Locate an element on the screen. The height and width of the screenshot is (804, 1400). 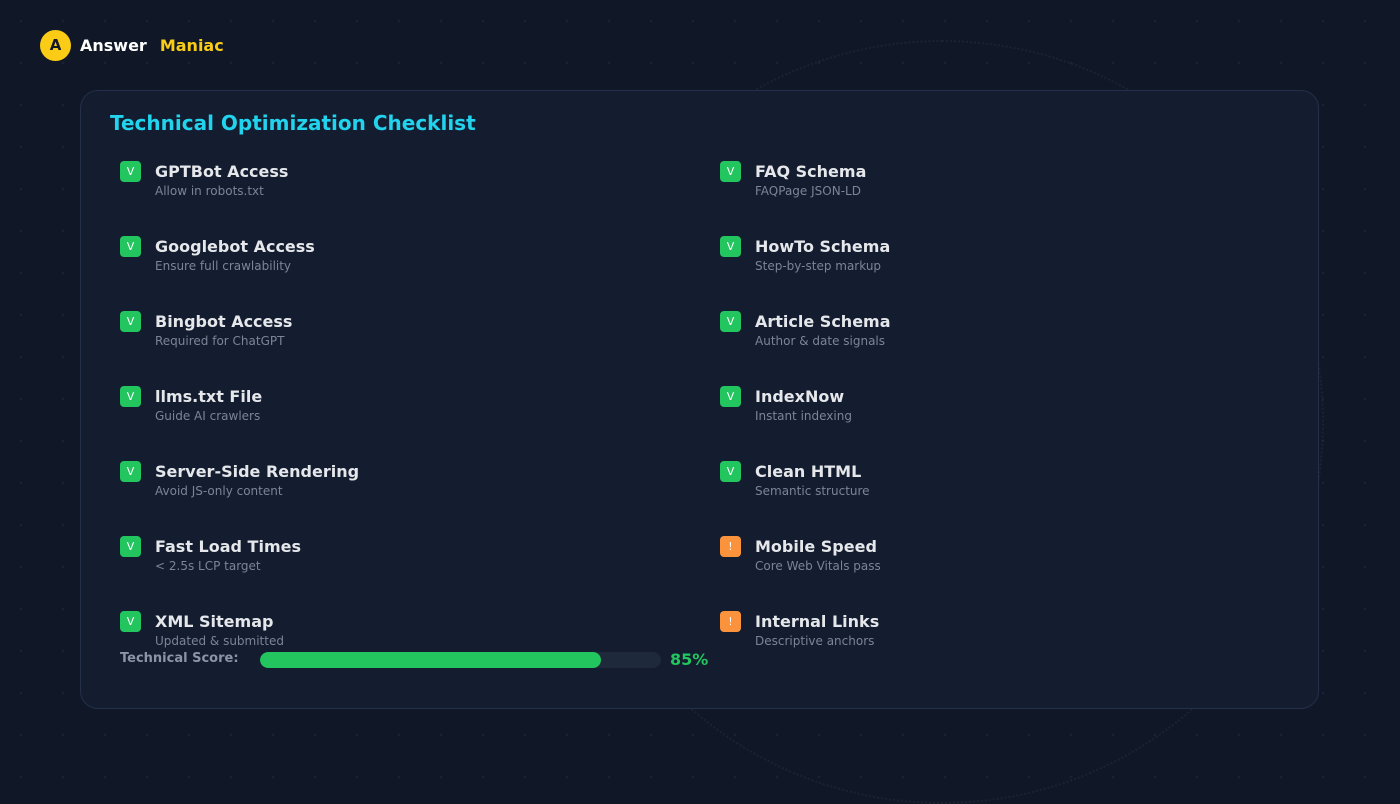
brand-logo: A Answer Maniac is located at coordinates (132, 45).